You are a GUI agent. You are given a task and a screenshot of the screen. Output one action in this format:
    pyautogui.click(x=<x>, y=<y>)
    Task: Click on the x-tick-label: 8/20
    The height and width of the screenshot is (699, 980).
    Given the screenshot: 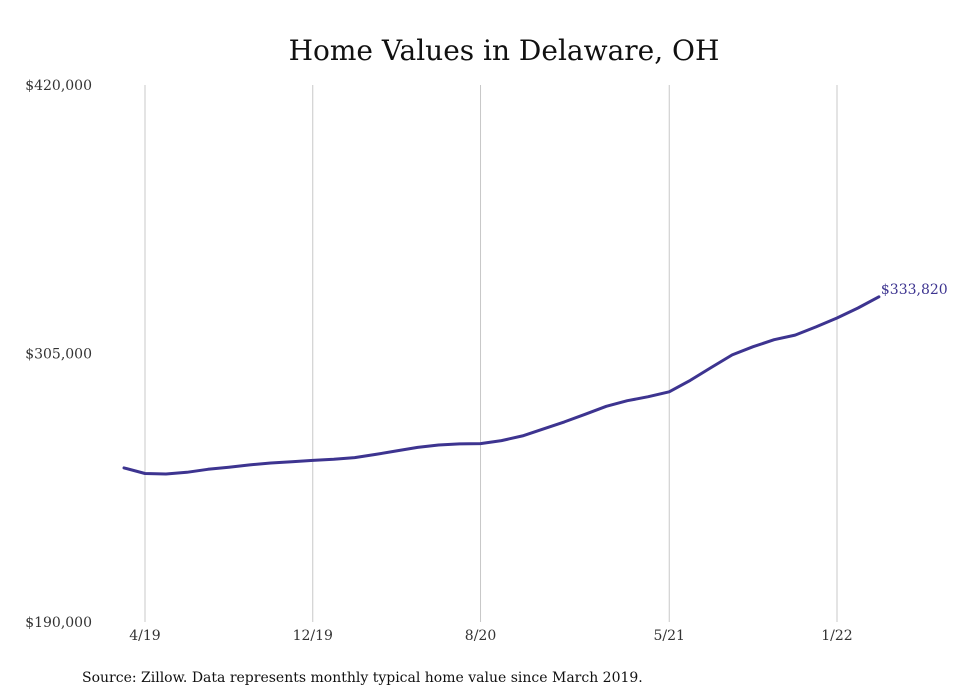 What is the action you would take?
    pyautogui.click(x=480, y=636)
    